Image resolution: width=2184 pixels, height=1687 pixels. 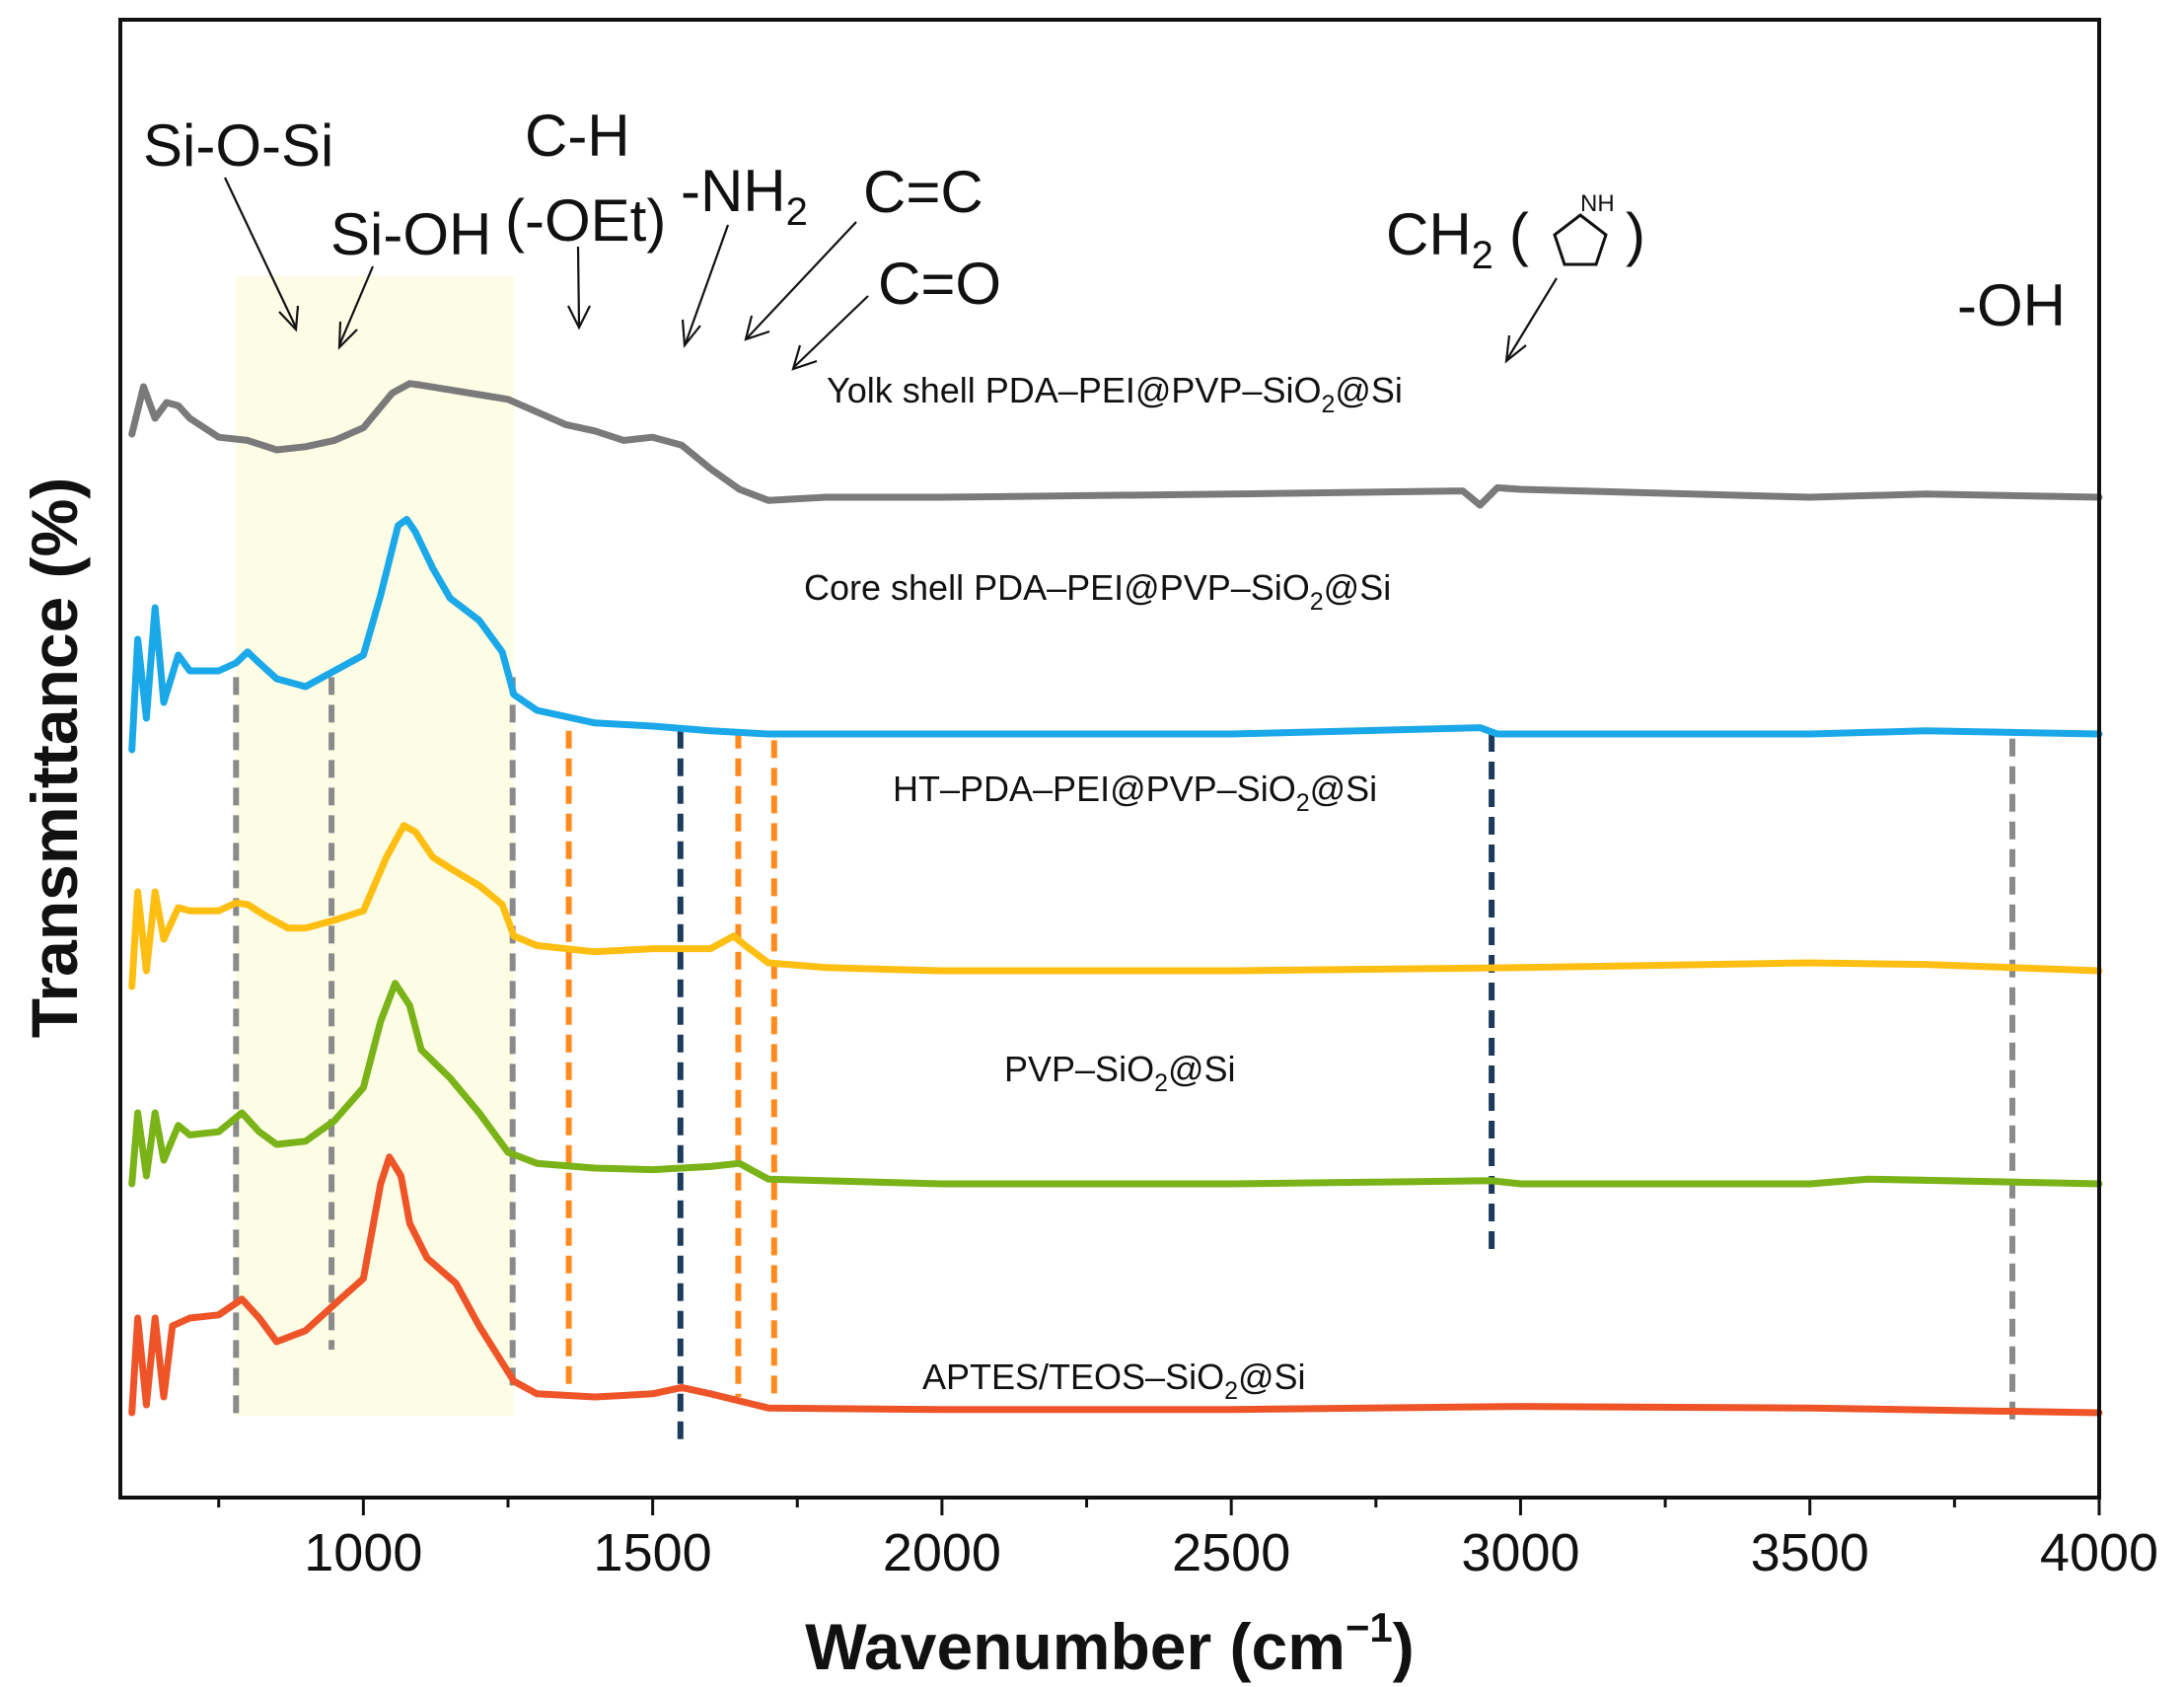 What do you see at coordinates (356, 307) in the screenshot?
I see `arrow-si-oh` at bounding box center [356, 307].